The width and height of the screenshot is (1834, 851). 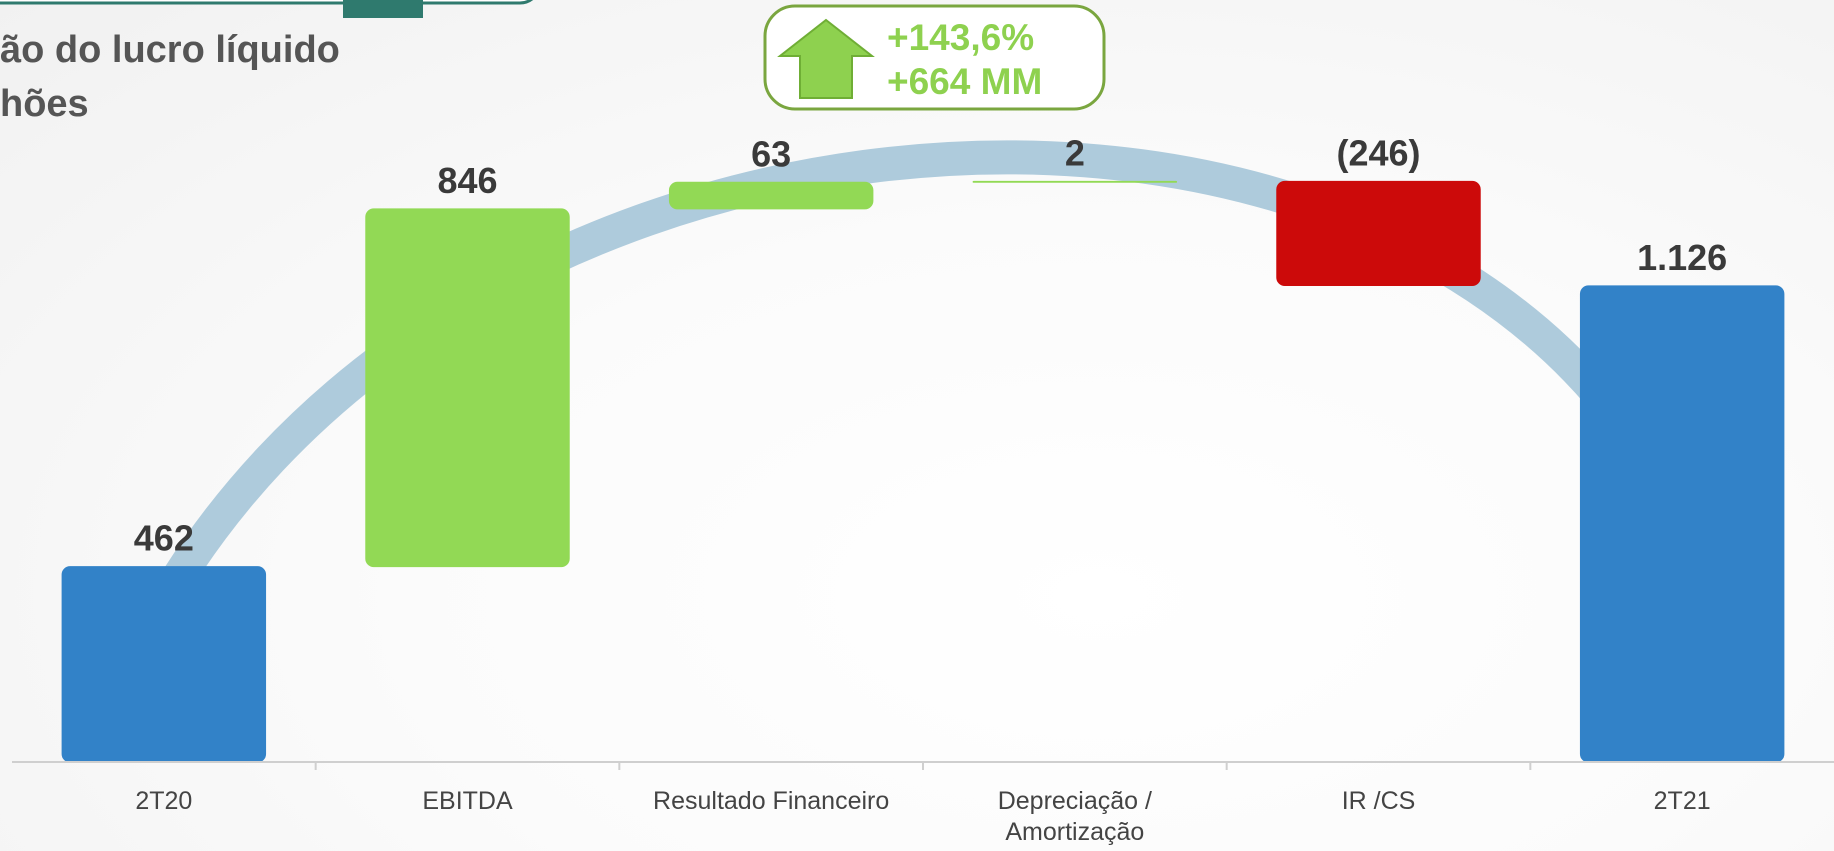 What do you see at coordinates (1682, 257) in the screenshot?
I see `data-label: 1.126` at bounding box center [1682, 257].